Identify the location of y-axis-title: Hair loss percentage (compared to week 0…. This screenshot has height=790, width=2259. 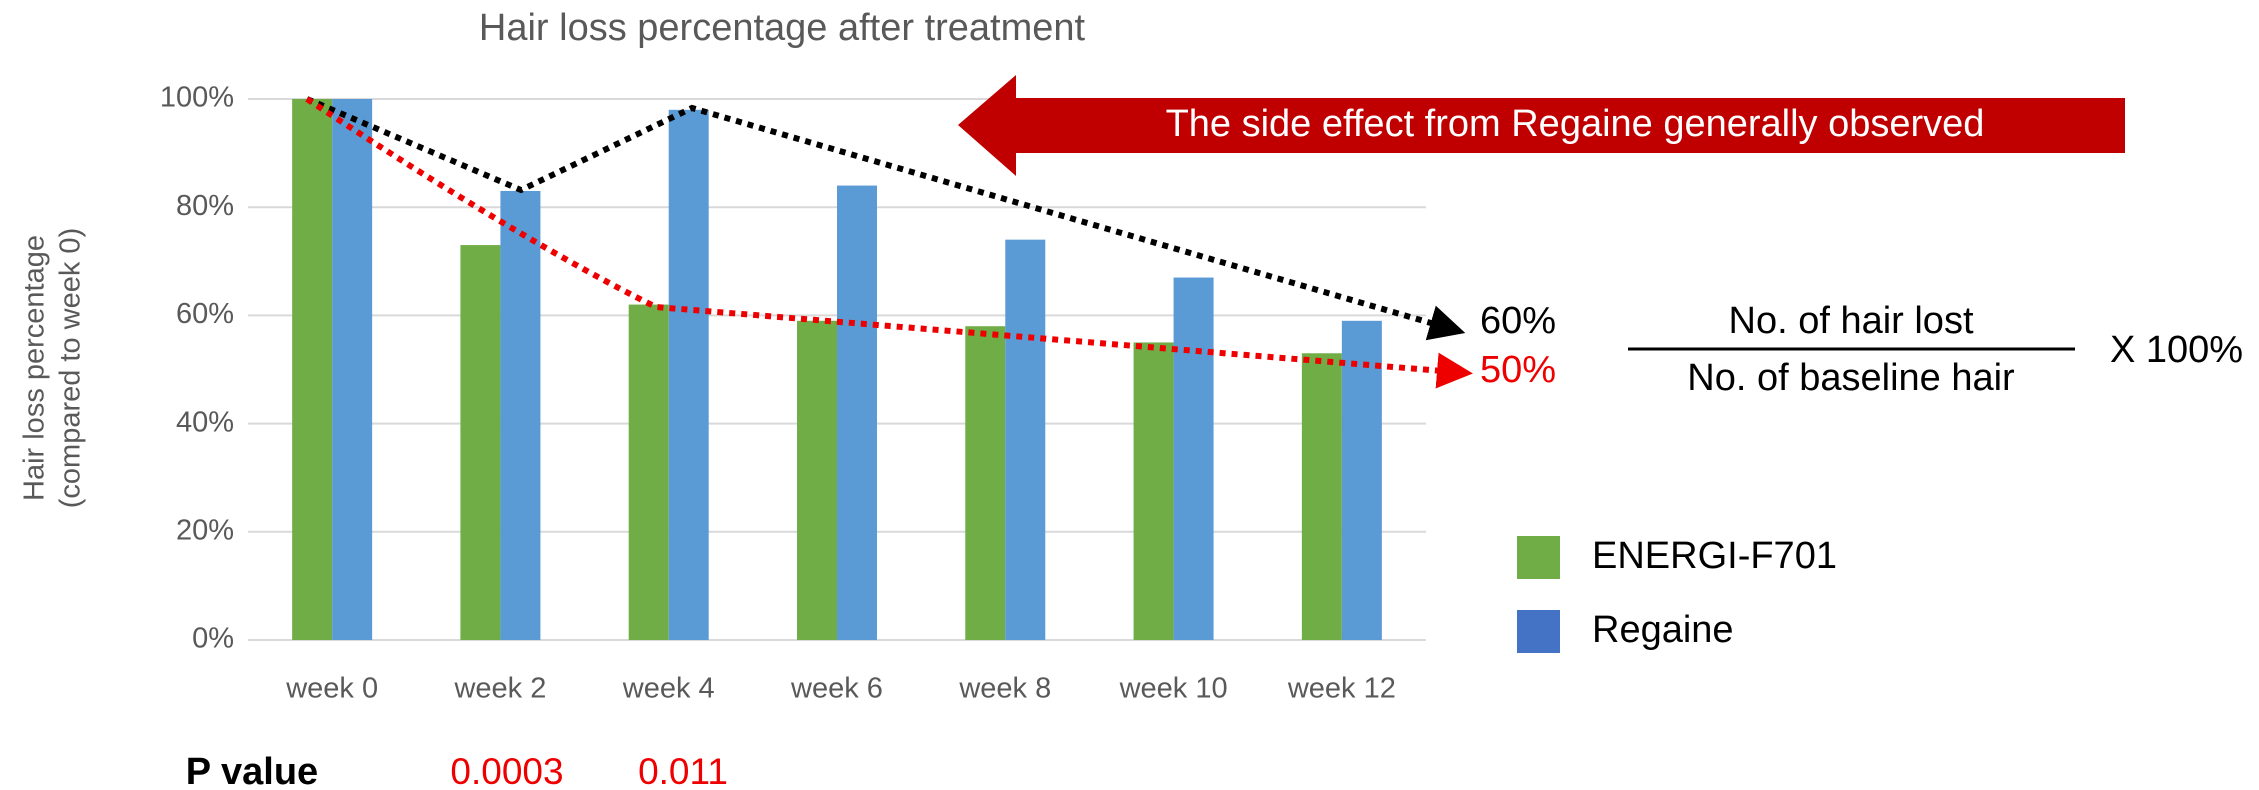
(53, 368).